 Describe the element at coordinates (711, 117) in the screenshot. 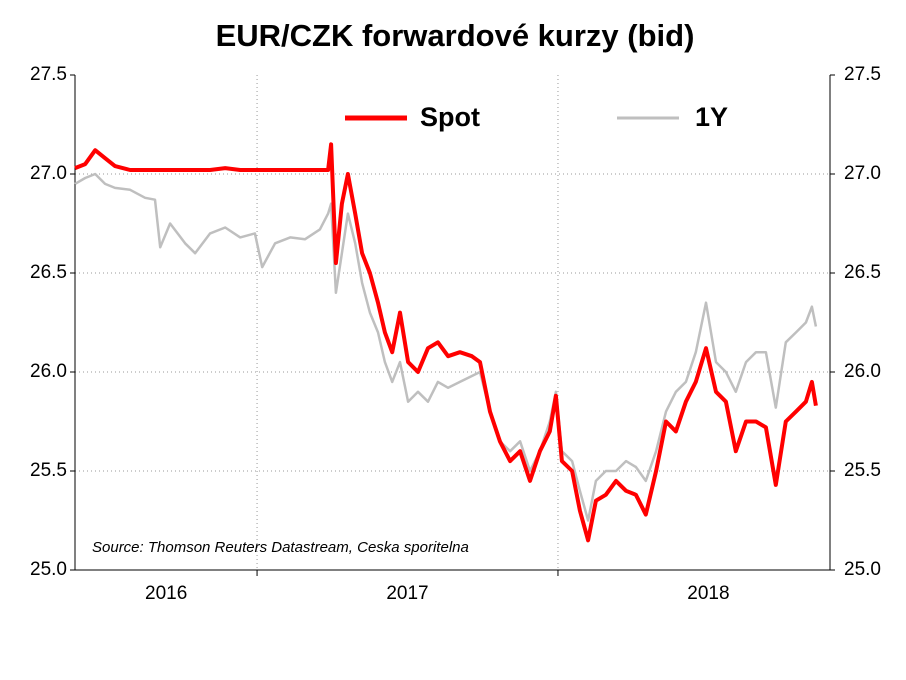

I see `legend-label: 1Y` at that location.